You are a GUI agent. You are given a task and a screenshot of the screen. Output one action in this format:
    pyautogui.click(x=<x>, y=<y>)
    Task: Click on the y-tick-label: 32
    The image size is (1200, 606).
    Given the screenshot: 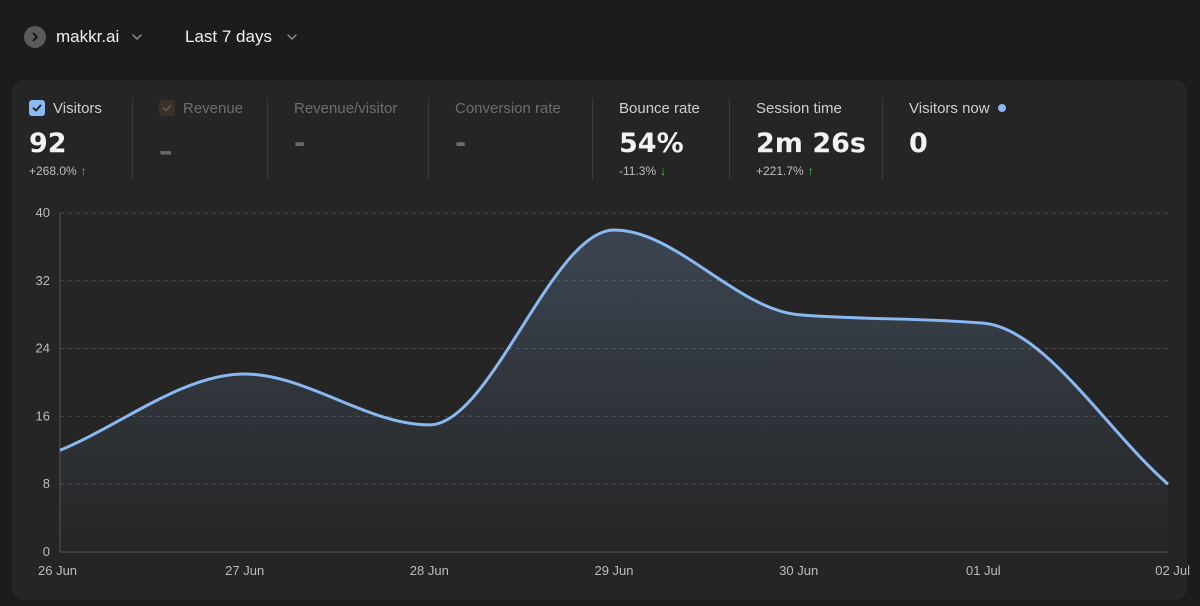 What is the action you would take?
    pyautogui.click(x=43, y=280)
    